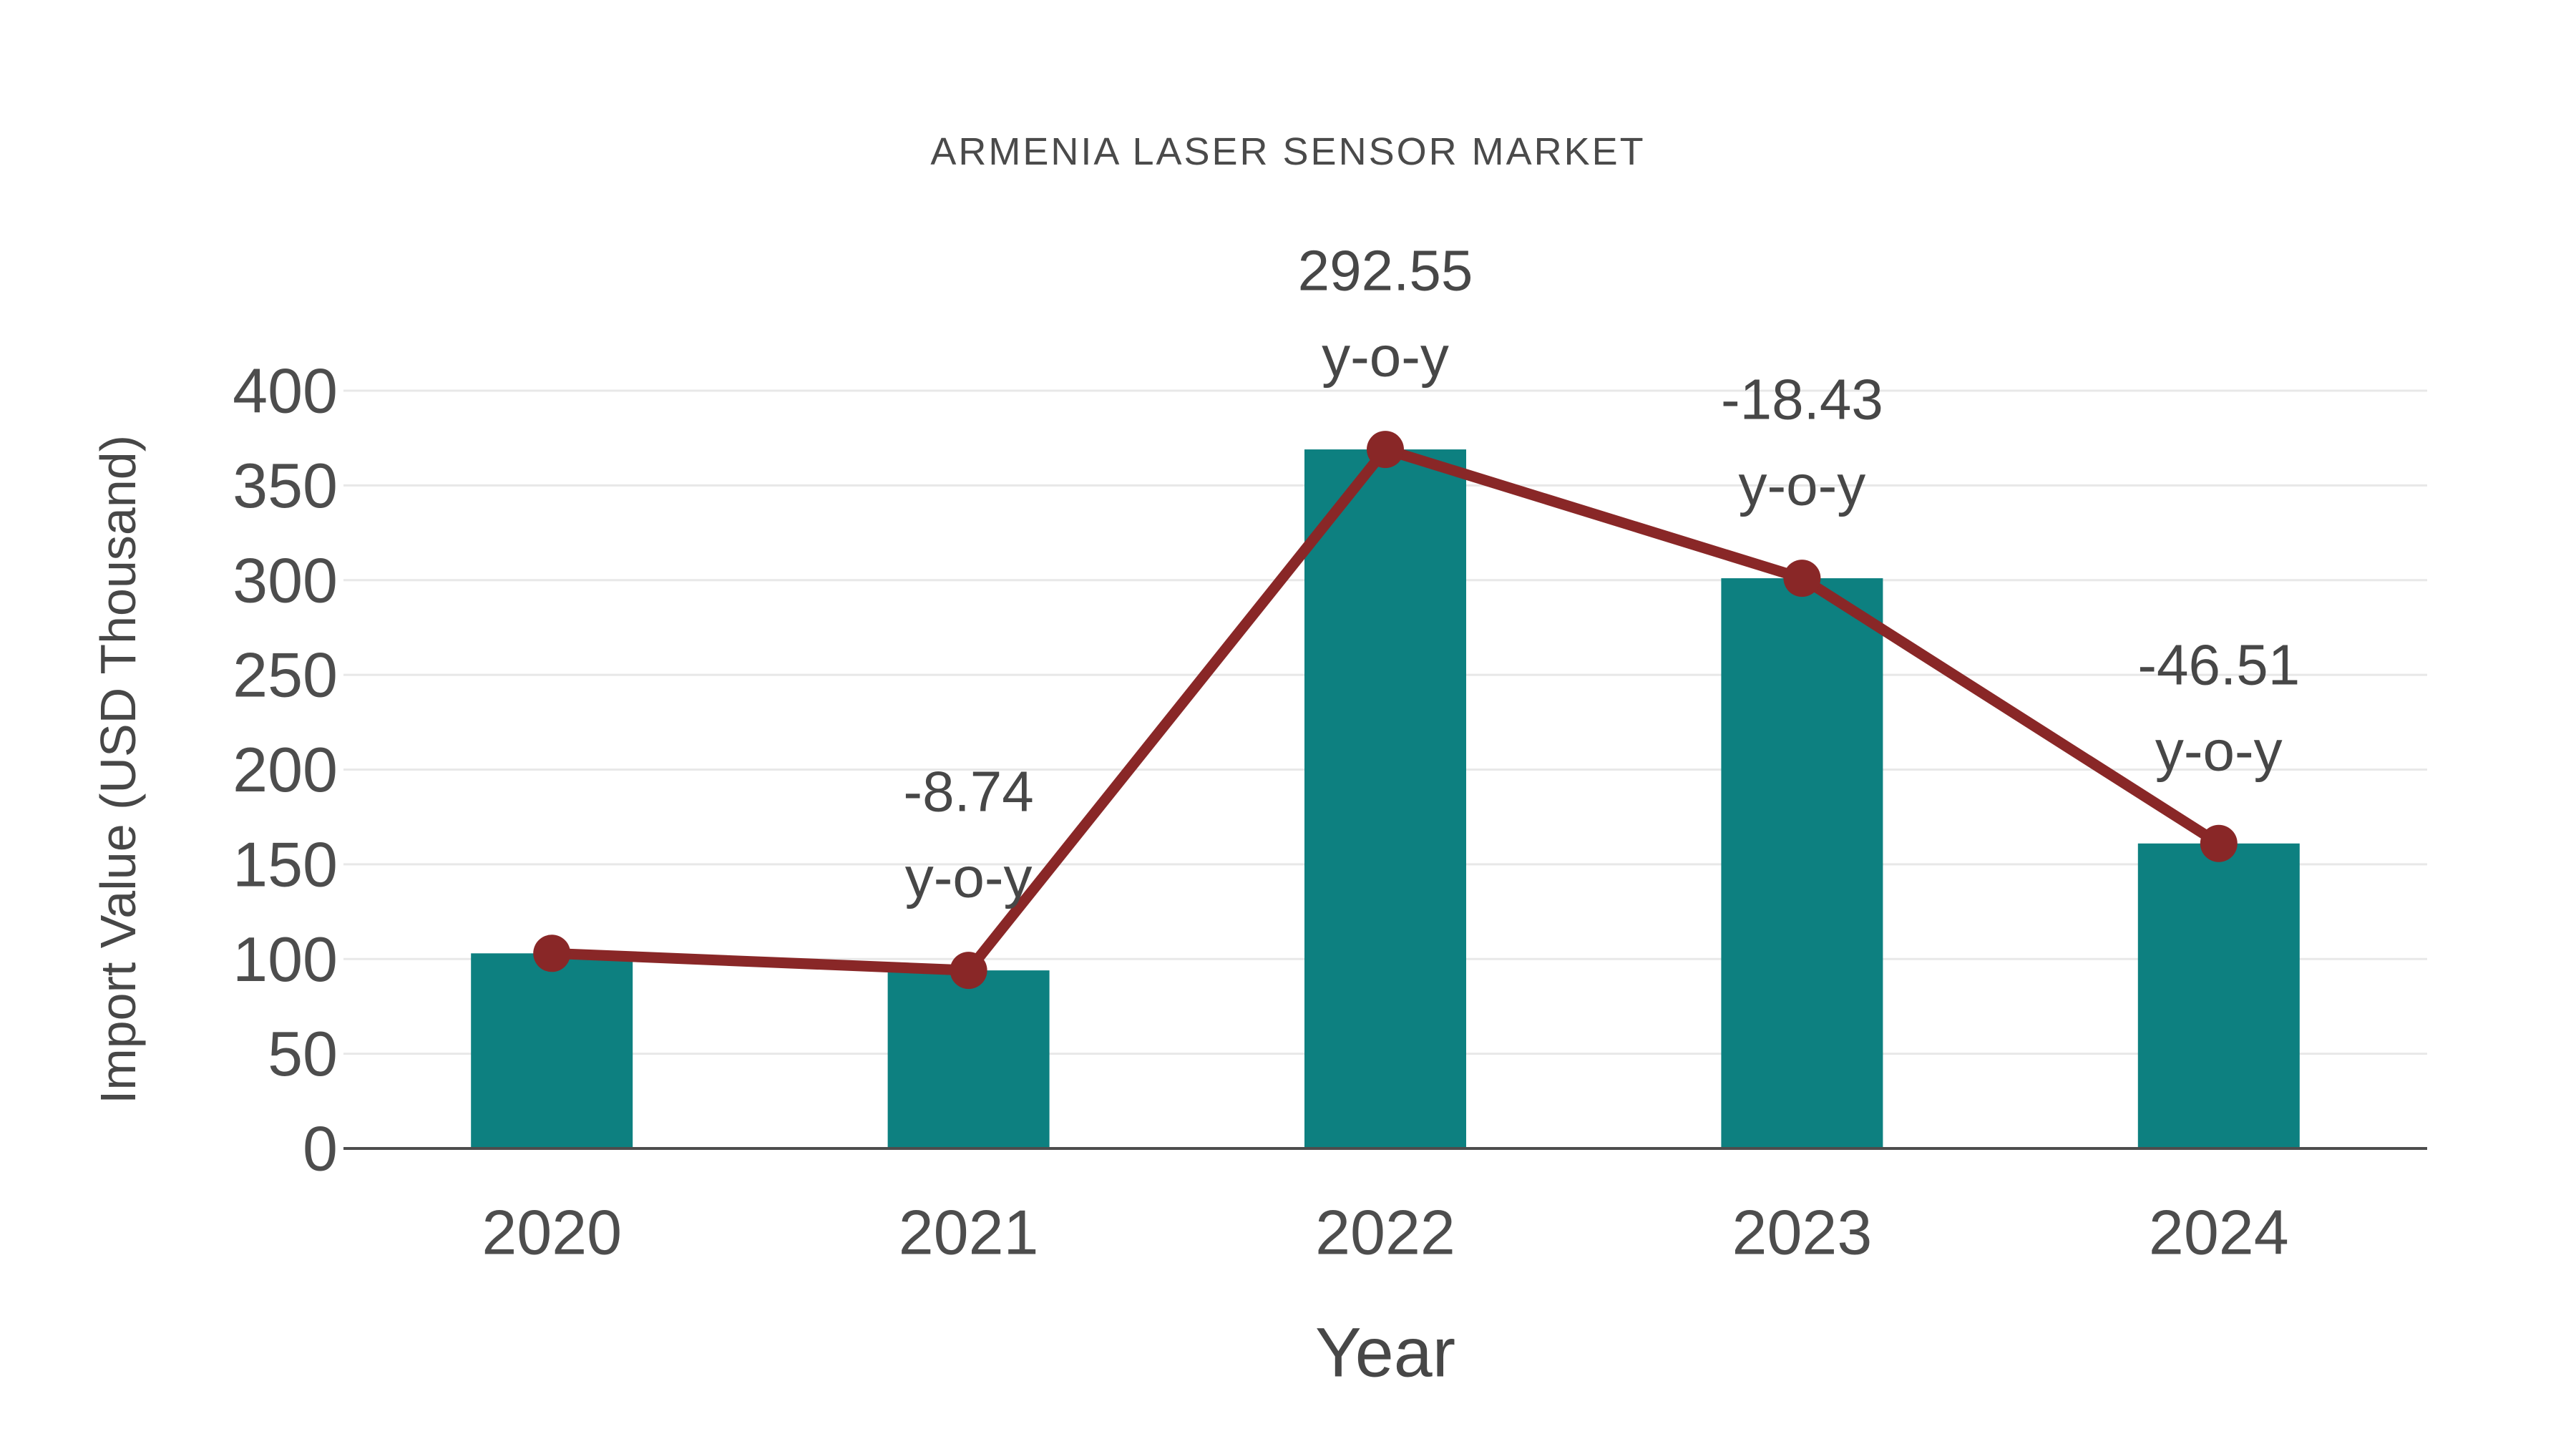 This screenshot has height=1449, width=2576. Describe the element at coordinates (285, 675) in the screenshot. I see `ytick-label-250: 250` at that location.